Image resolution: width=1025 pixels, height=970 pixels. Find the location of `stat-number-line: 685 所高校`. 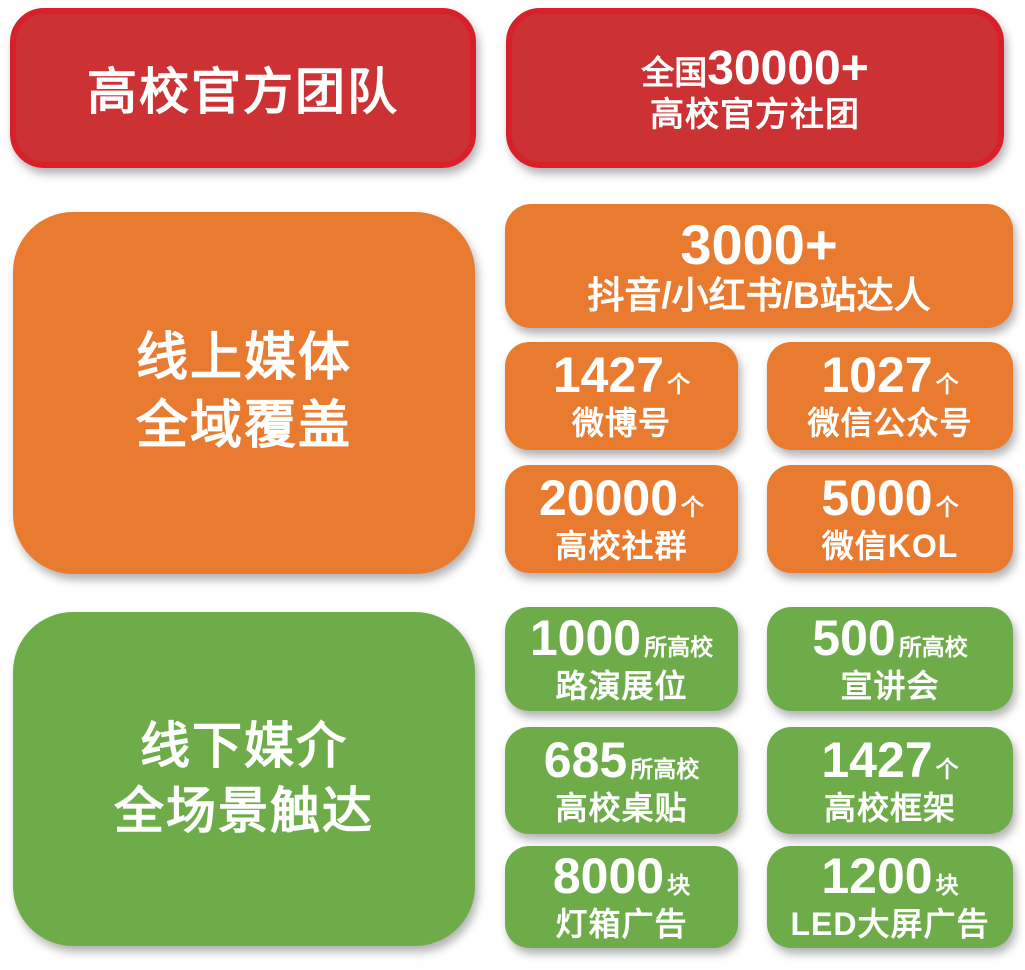

stat-number-line: 685 所高校 is located at coordinates (621, 760).